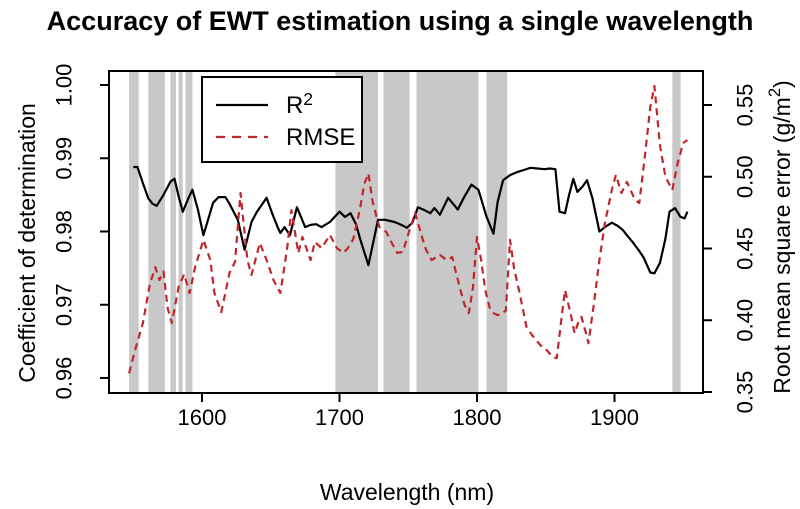 The width and height of the screenshot is (800, 509). Describe the element at coordinates (745, 176) in the screenshot. I see `y-right-tick-label: 0.50` at that location.